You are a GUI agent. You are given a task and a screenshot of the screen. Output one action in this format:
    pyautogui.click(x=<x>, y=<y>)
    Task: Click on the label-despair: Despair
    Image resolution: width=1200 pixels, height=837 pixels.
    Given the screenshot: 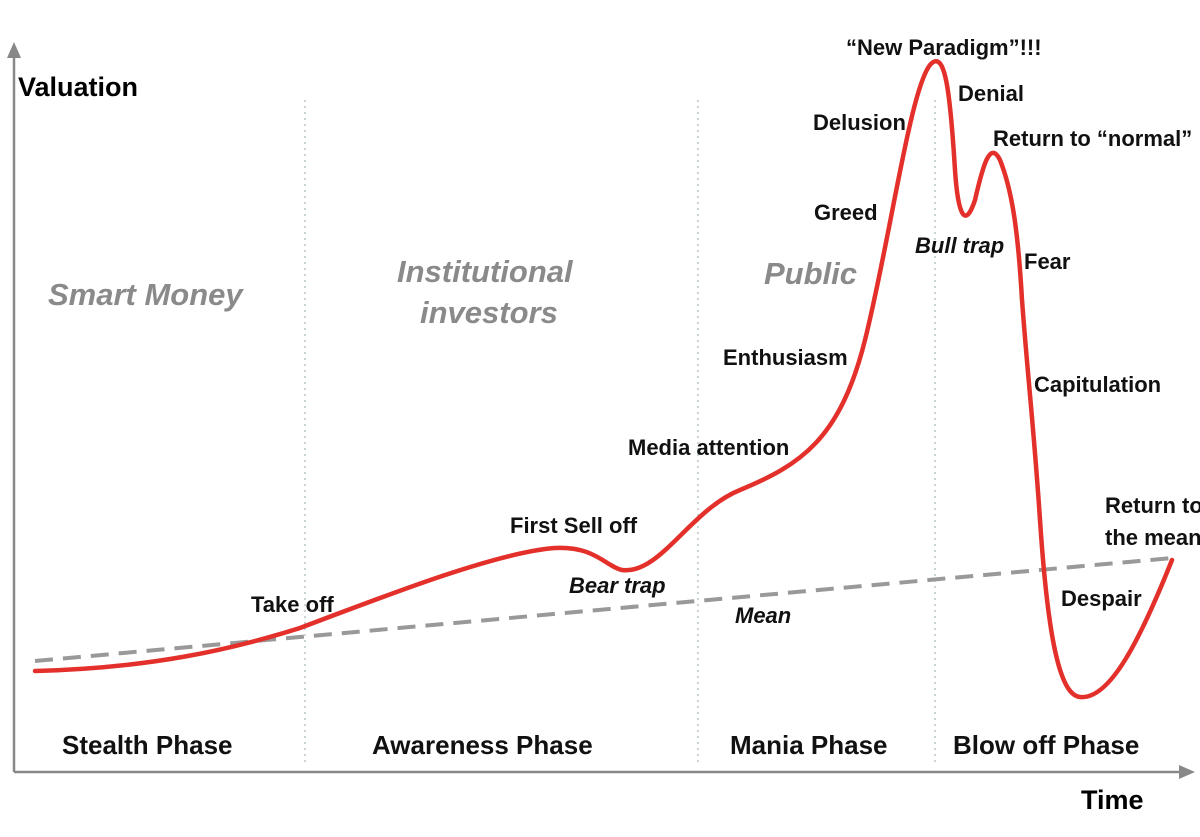 What is the action you would take?
    pyautogui.click(x=1101, y=598)
    